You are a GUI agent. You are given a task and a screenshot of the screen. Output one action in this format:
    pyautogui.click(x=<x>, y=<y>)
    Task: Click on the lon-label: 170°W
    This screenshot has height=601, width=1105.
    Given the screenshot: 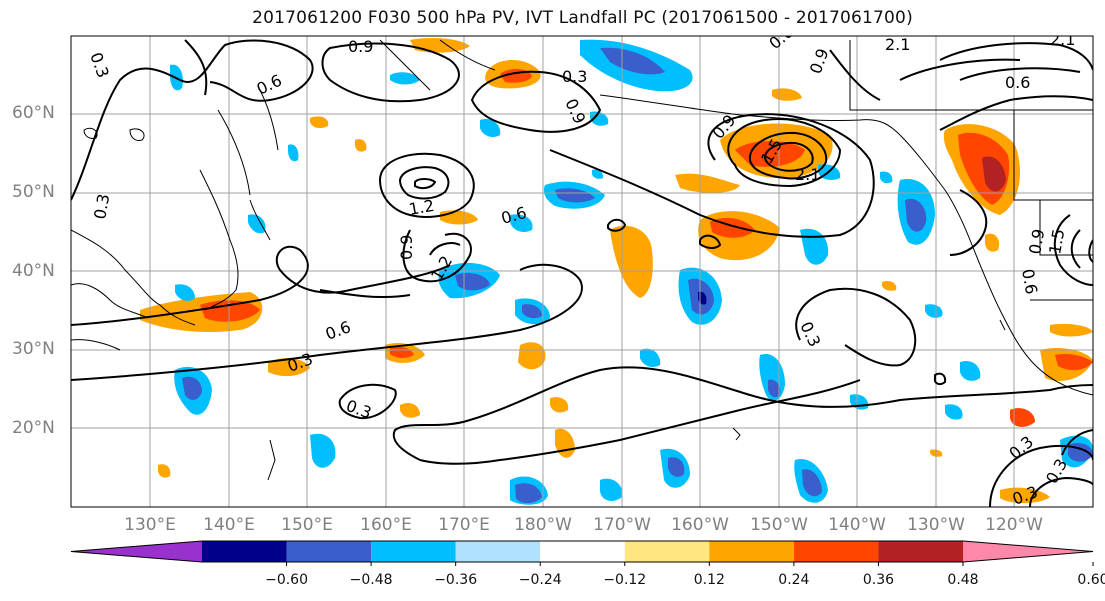 What is the action you would take?
    pyautogui.click(x=622, y=525)
    